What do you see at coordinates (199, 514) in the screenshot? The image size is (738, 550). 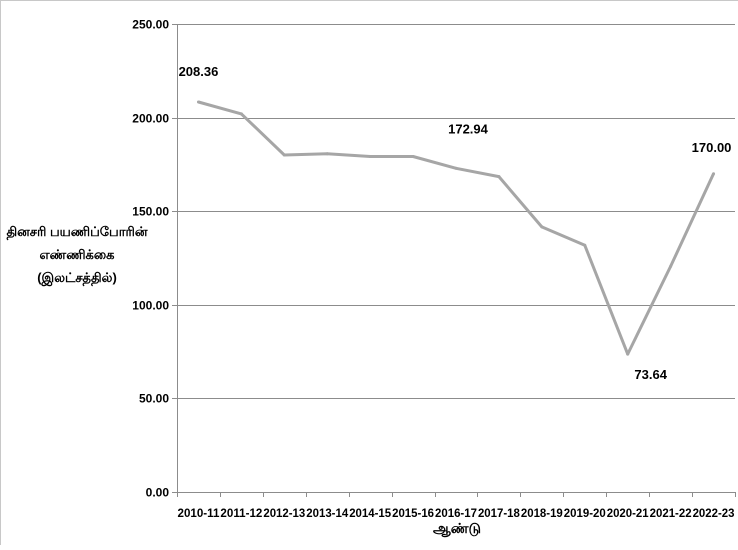 I see `x-tick-label: 2010-11` at bounding box center [199, 514].